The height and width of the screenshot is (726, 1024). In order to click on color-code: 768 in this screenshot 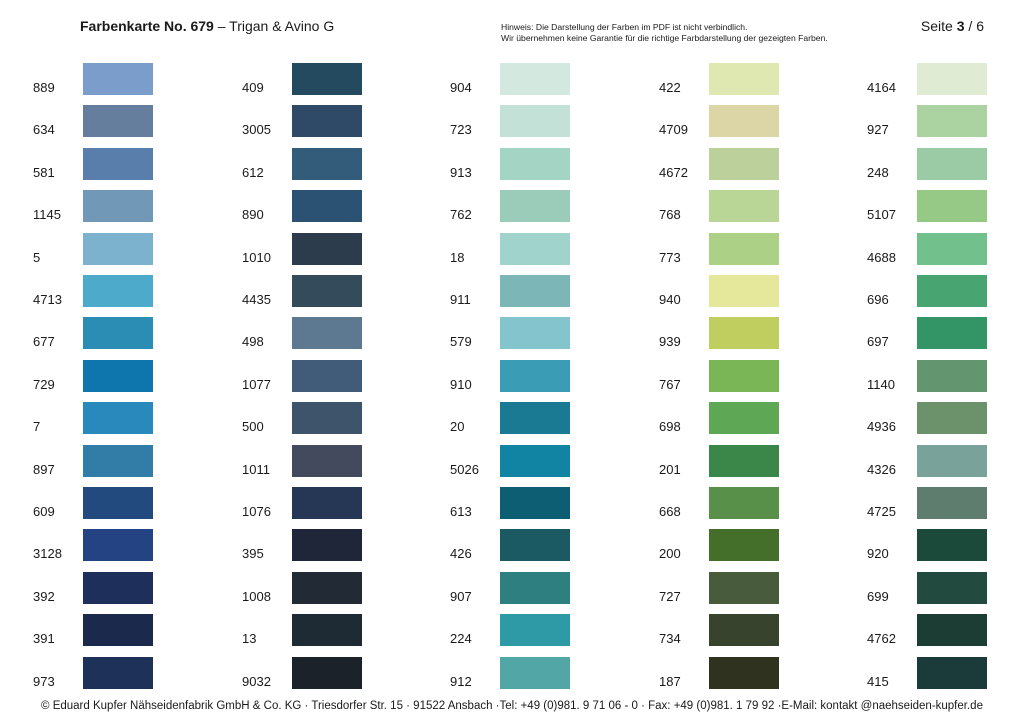, I will do `click(670, 215)`.